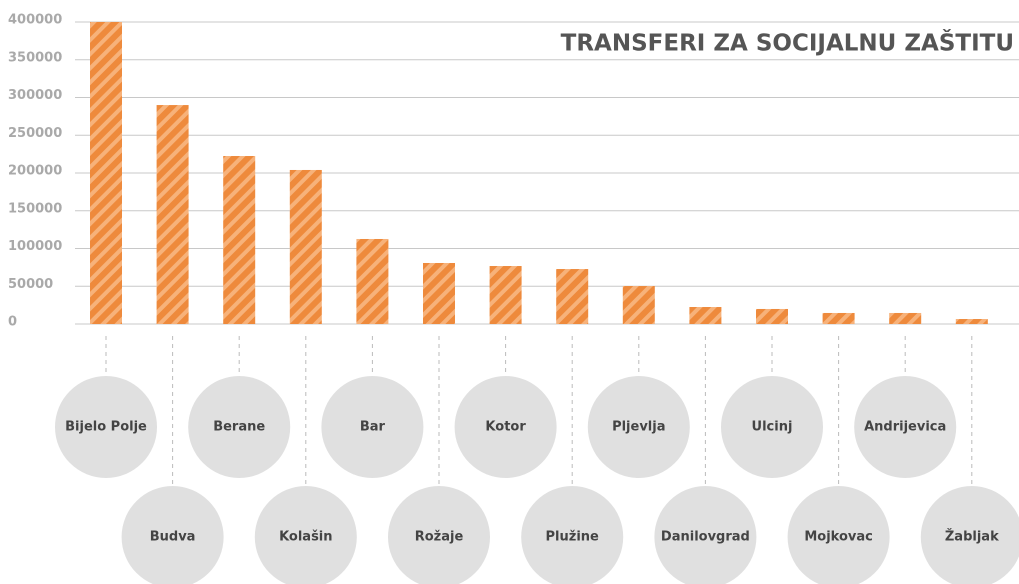 Image resolution: width=1019 pixels, height=584 pixels. I want to click on y-tick-label: 400000, so click(35, 20).